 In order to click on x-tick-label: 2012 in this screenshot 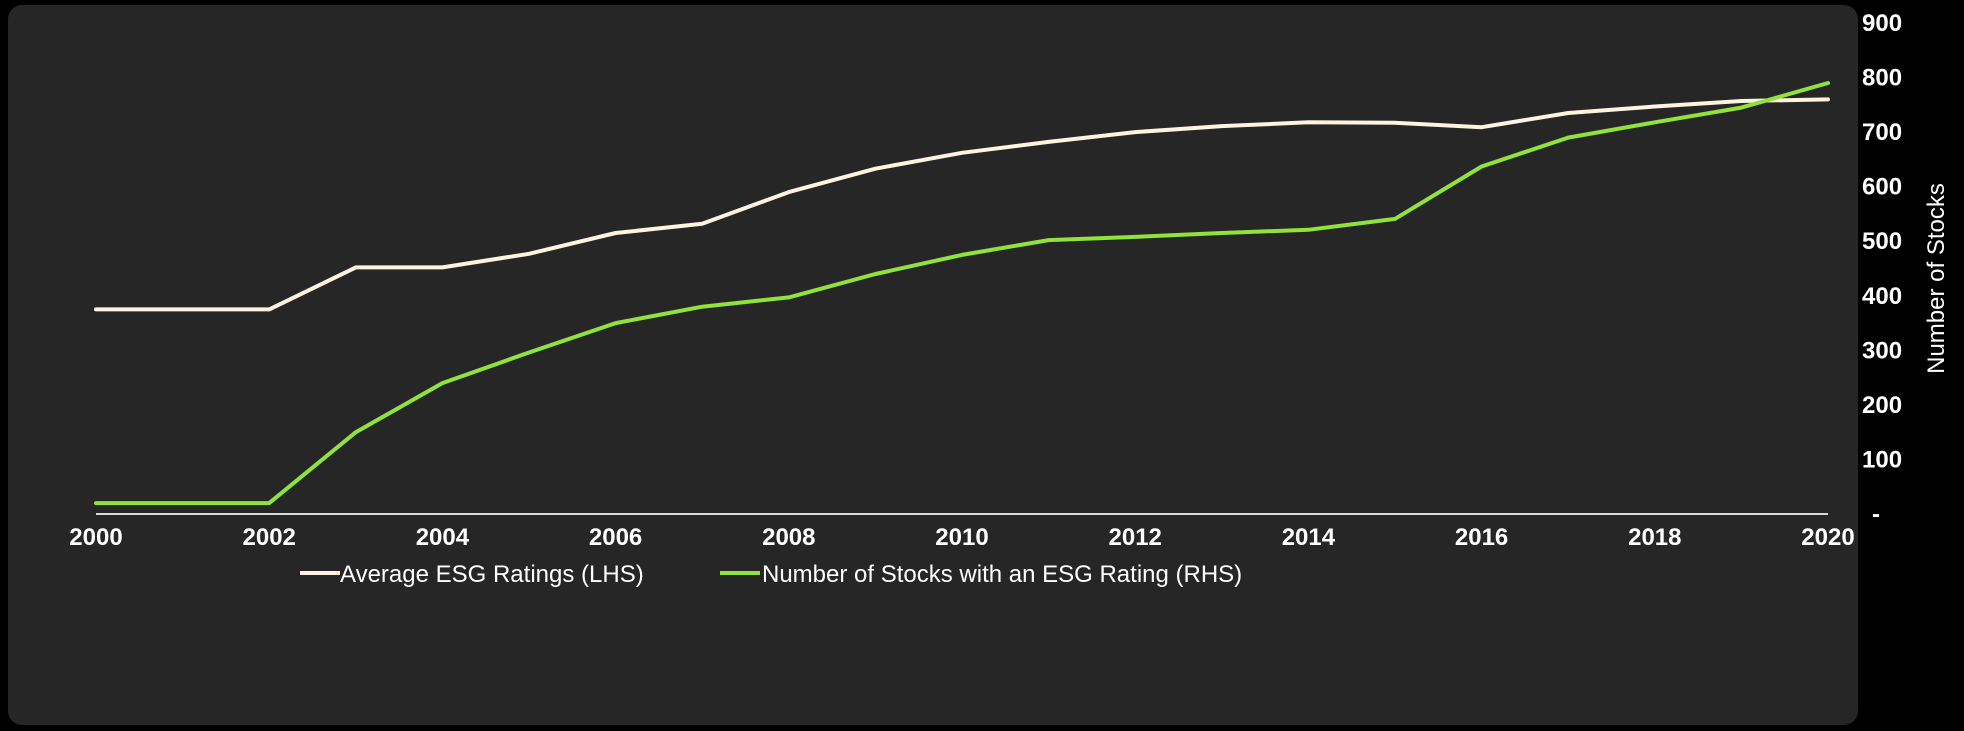, I will do `click(1135, 537)`.